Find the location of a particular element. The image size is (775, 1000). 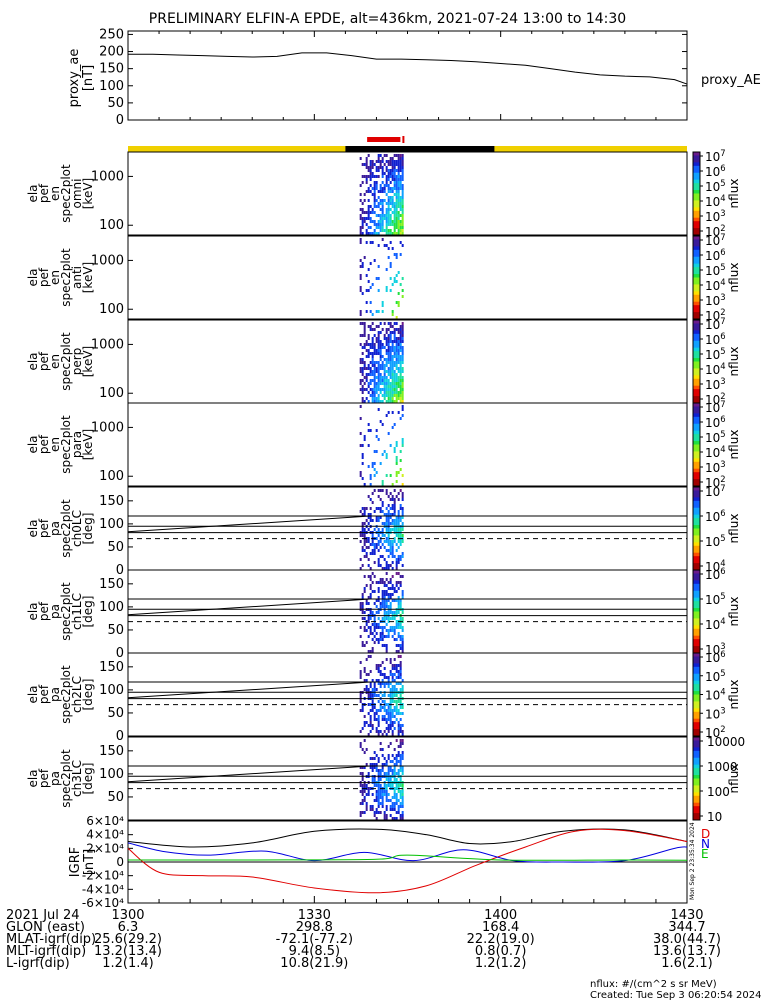

panel-frame is located at coordinates (407, 193).